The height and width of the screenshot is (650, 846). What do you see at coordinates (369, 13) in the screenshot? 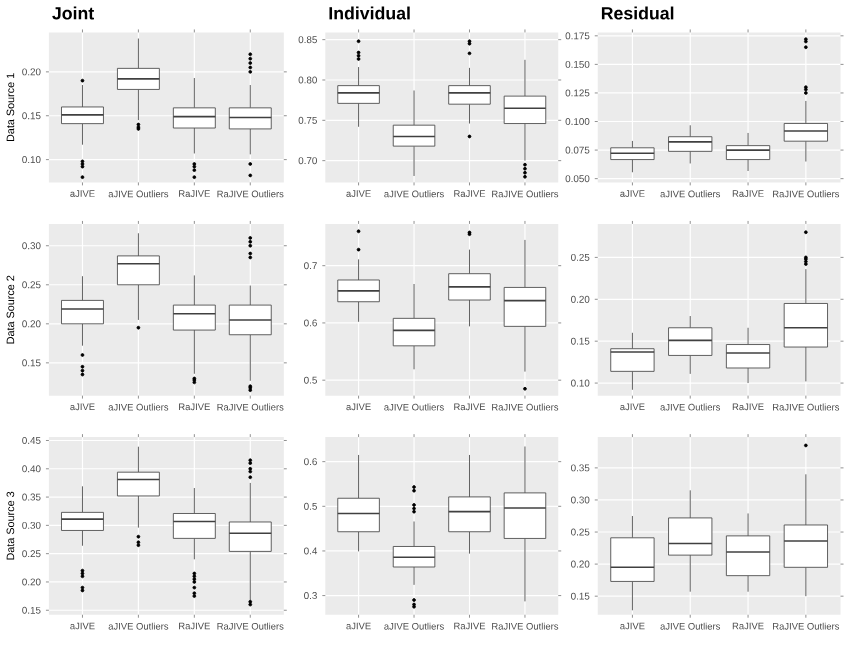
I see `chart-title: Individual` at bounding box center [369, 13].